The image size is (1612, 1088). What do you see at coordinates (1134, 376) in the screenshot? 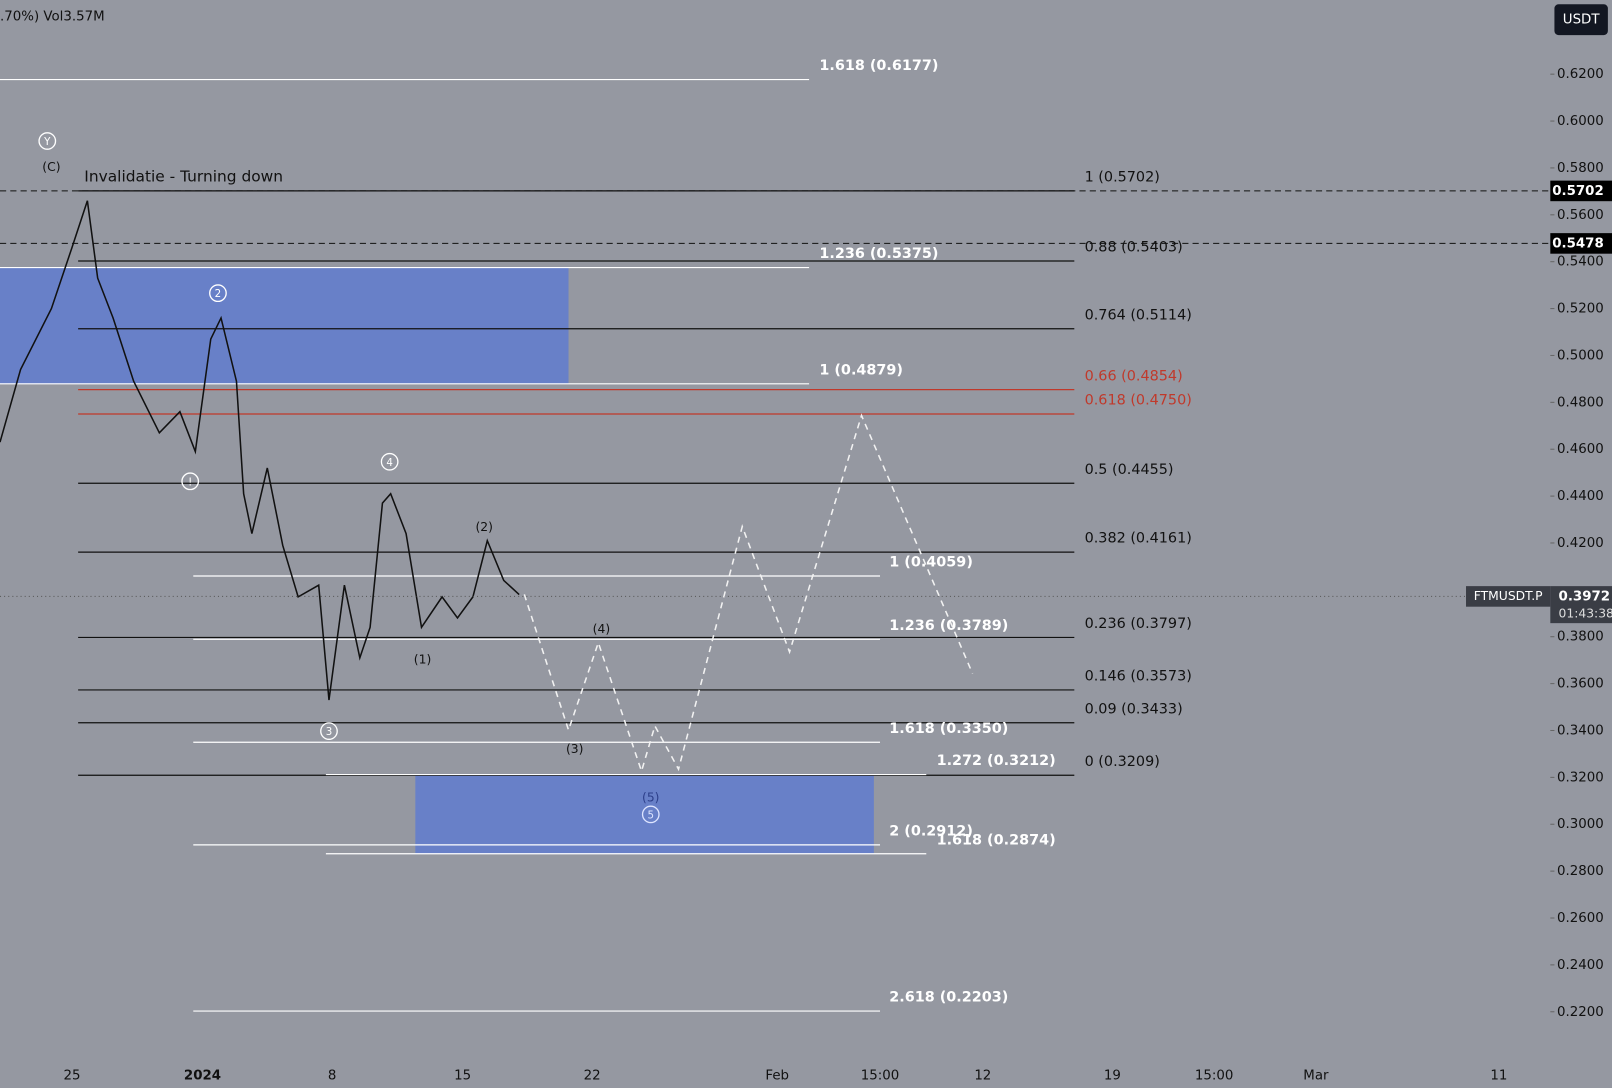
I see `fib-label: 0.66 (0.4854)` at bounding box center [1134, 376].